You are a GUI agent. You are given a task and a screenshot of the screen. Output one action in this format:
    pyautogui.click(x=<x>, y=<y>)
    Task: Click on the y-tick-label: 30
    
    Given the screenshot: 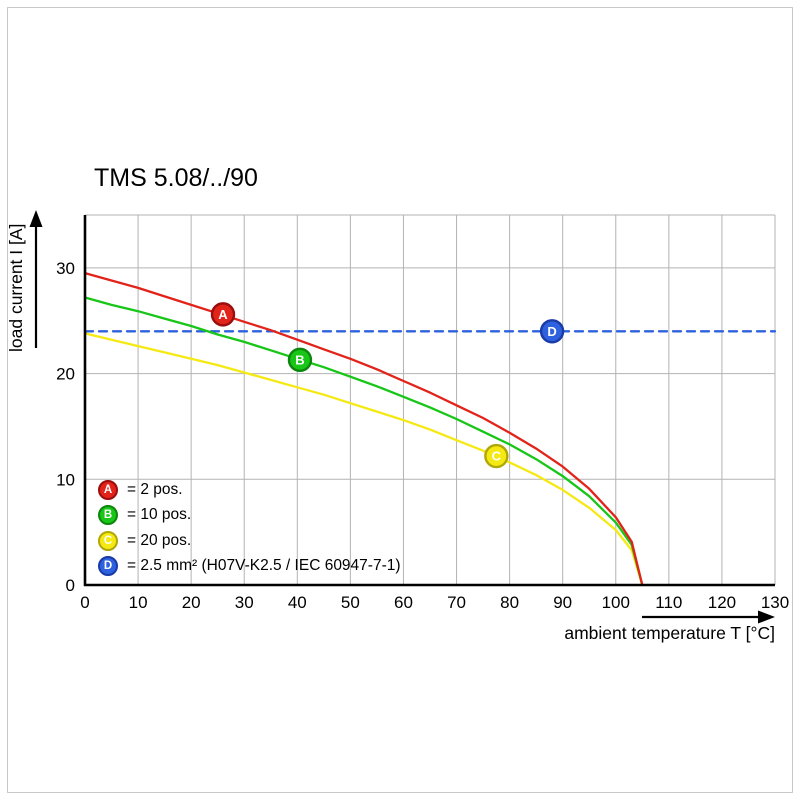 What is the action you would take?
    pyautogui.click(x=65, y=268)
    